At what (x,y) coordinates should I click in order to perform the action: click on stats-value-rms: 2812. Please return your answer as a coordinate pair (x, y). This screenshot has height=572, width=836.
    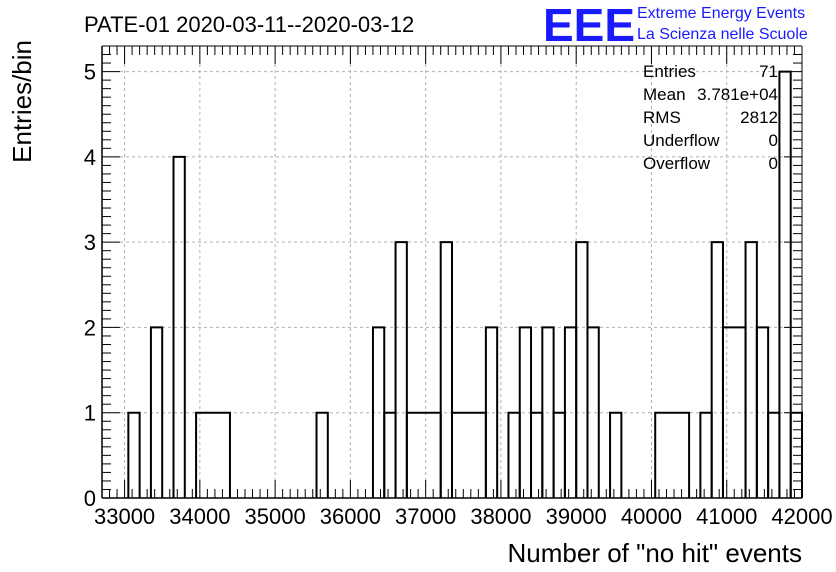
    Looking at the image, I should click on (759, 117).